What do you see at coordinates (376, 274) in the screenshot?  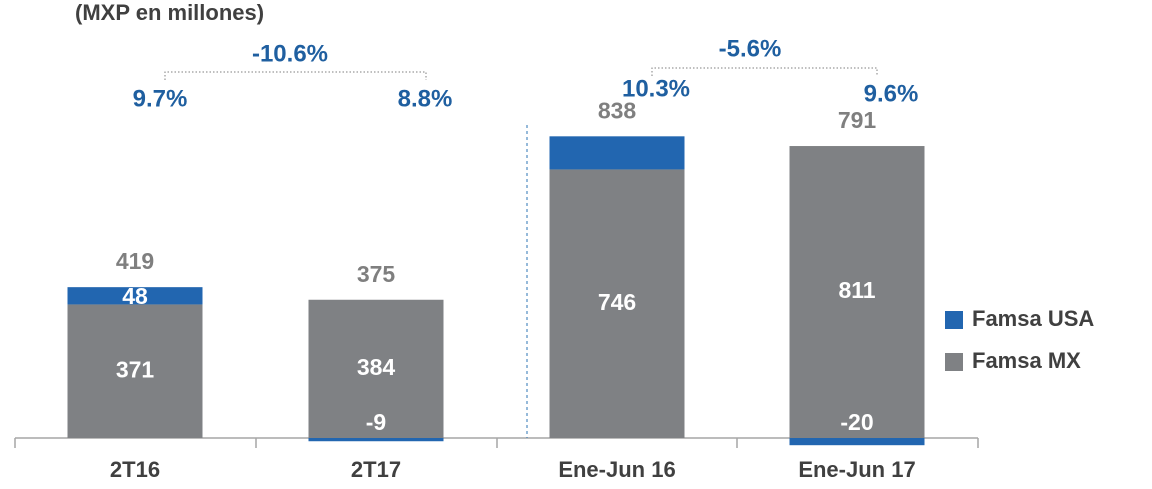 I see `total-label: 375` at bounding box center [376, 274].